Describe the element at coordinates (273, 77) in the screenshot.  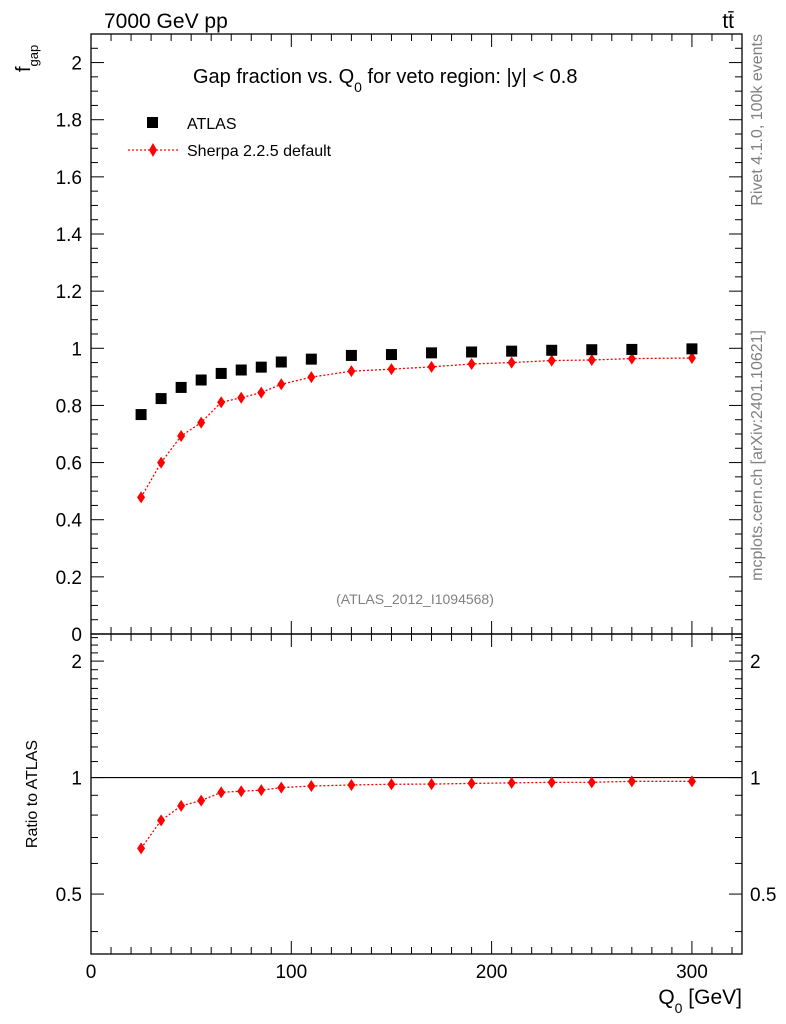
I see `chart-title-pre: Gap fraction vs. Q` at that location.